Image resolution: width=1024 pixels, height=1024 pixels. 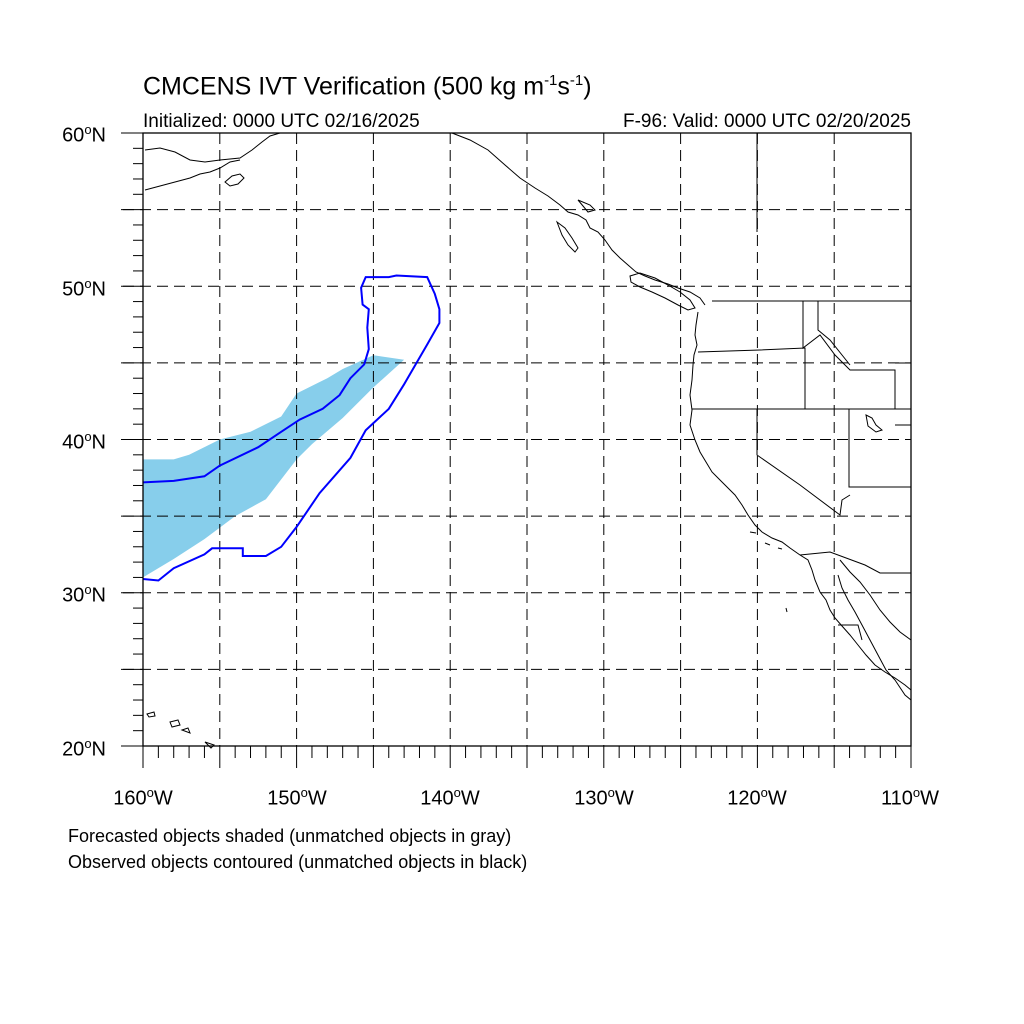 What do you see at coordinates (84, 748) in the screenshot?
I see `lat-label-20: 20oN` at bounding box center [84, 748].